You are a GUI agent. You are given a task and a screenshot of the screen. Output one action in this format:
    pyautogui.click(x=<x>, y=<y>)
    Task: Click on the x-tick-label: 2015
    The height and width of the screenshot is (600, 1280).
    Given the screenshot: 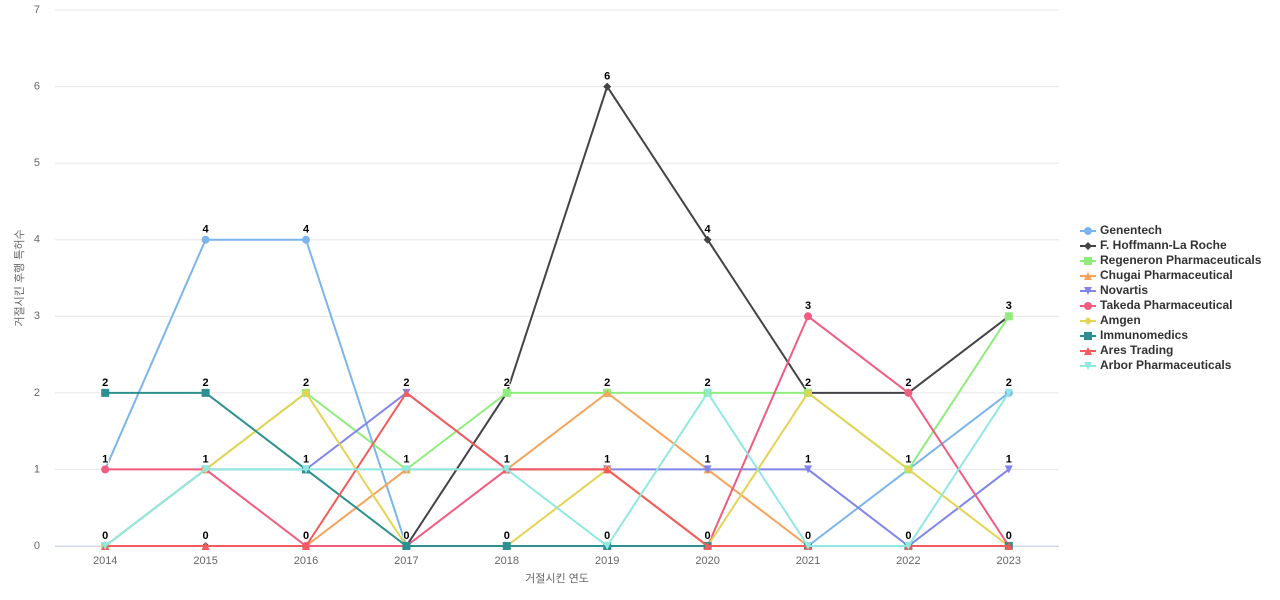 What is the action you would take?
    pyautogui.click(x=205, y=561)
    